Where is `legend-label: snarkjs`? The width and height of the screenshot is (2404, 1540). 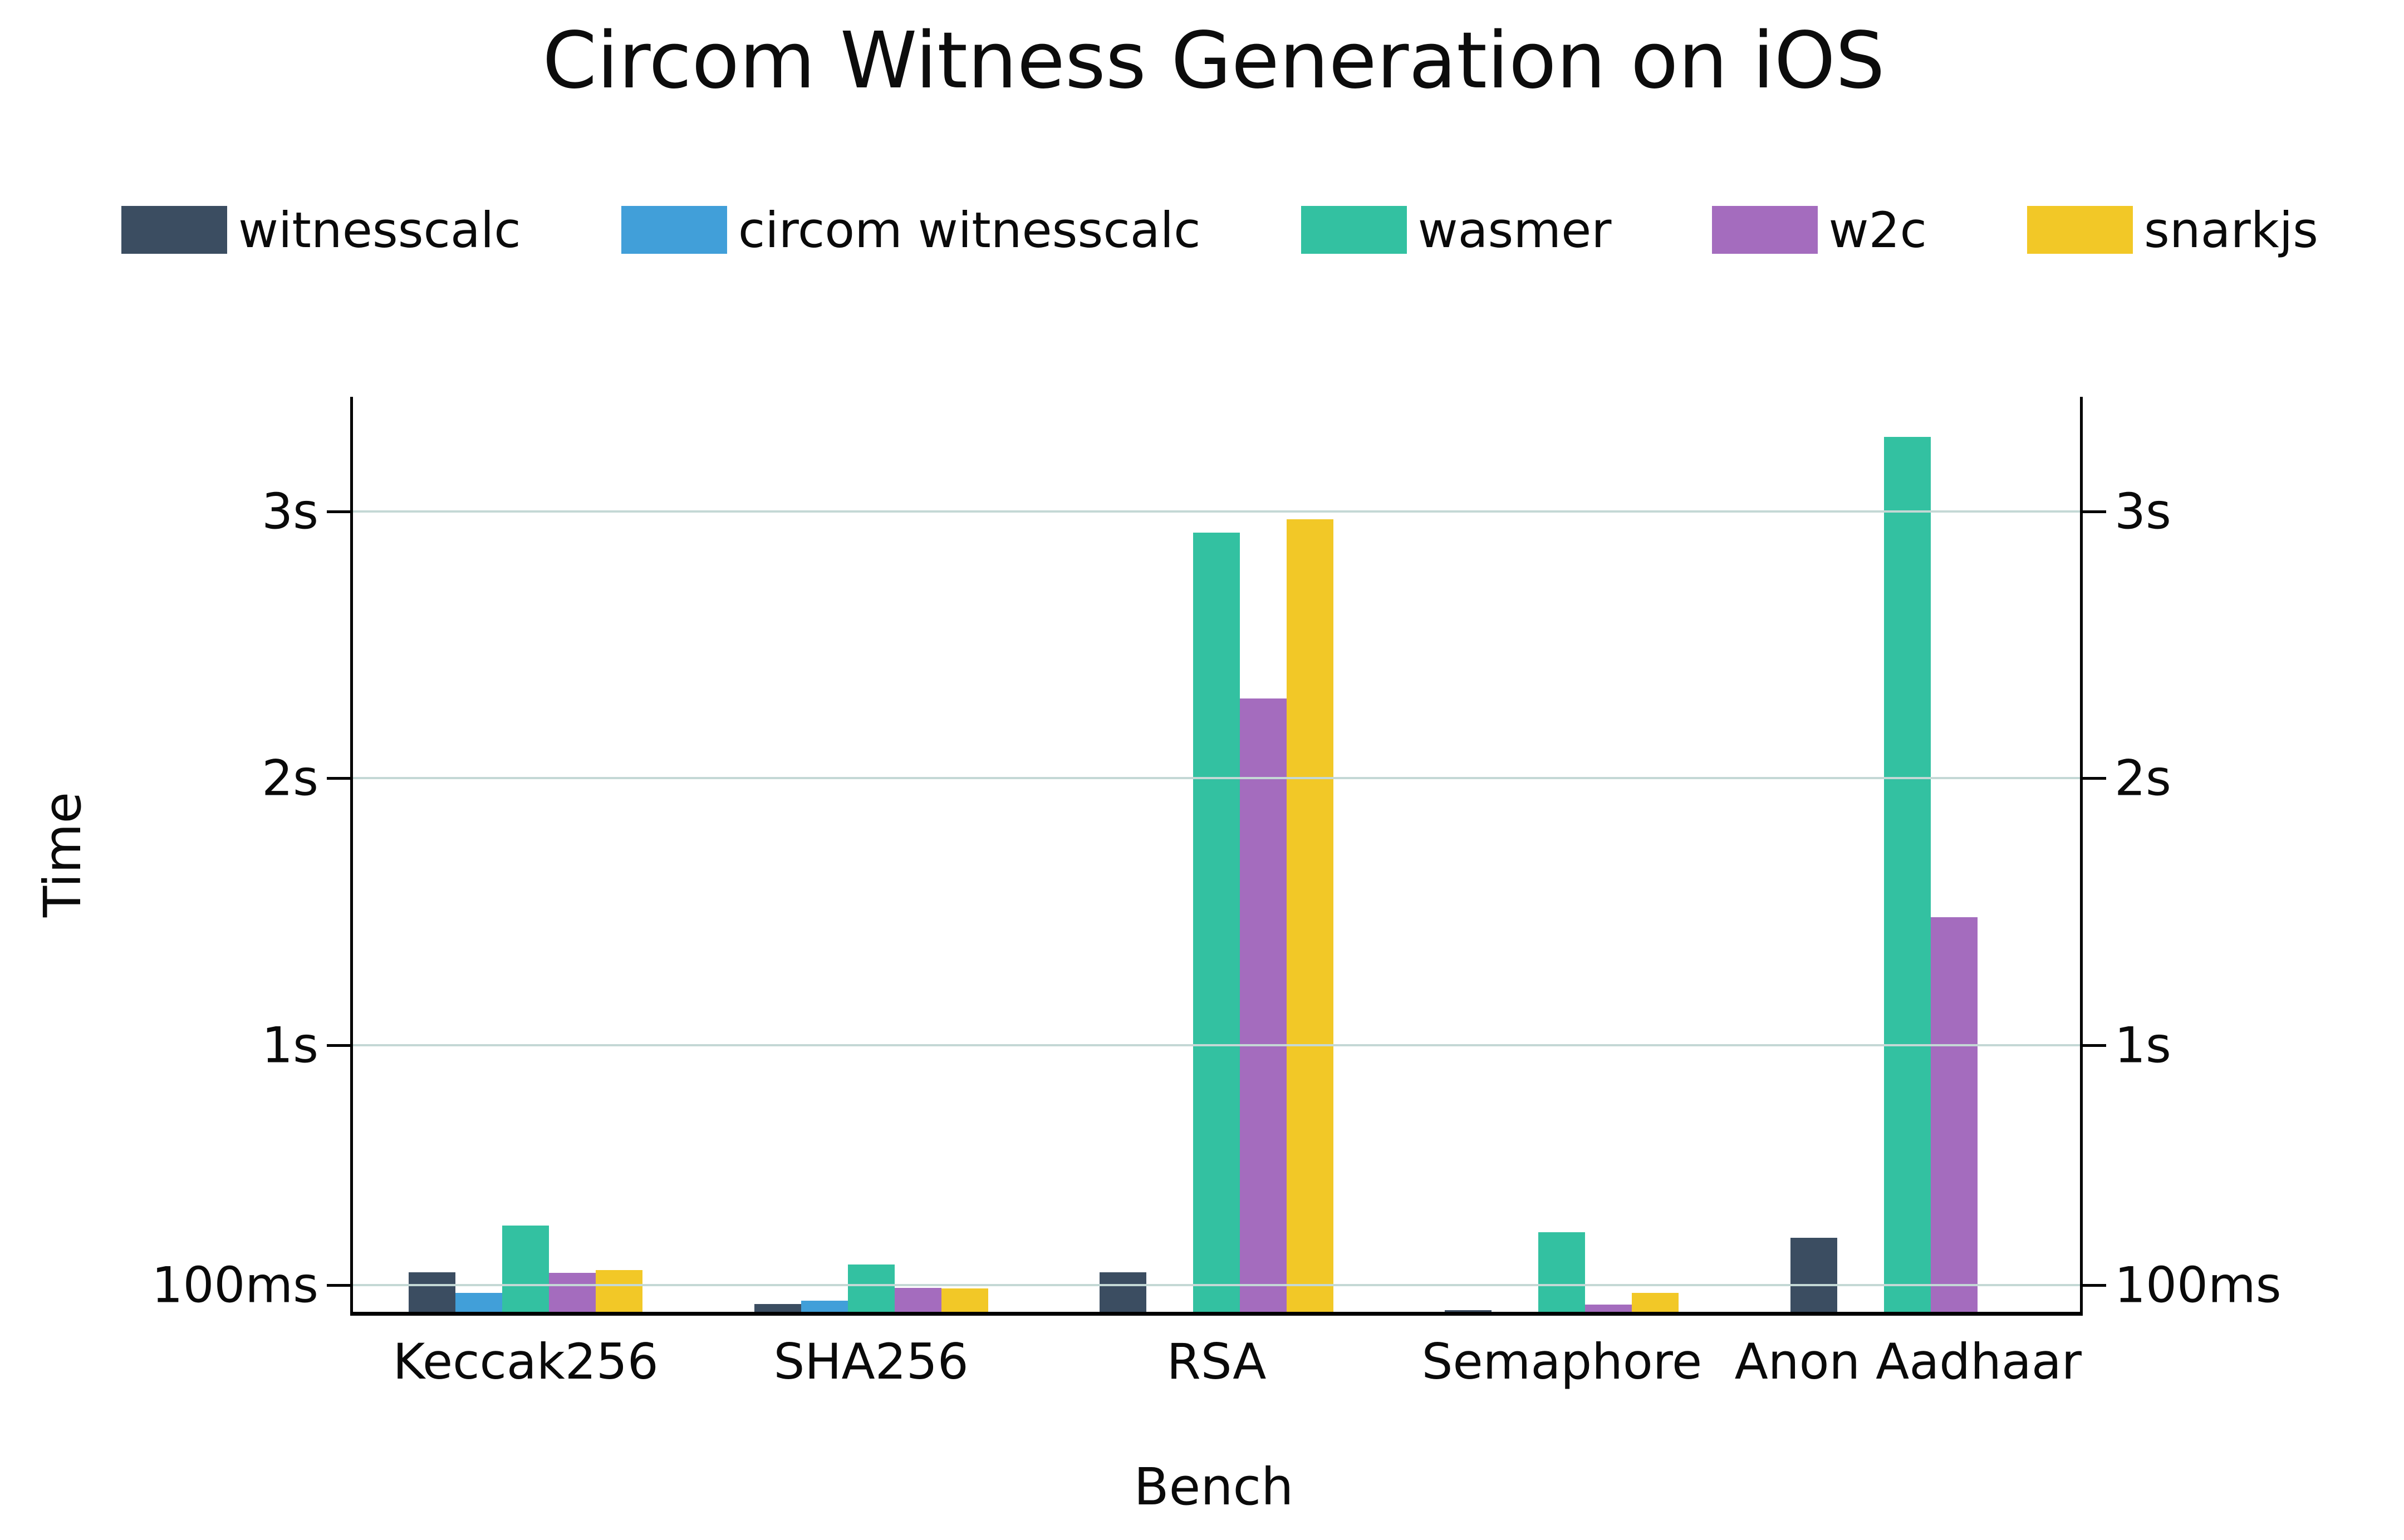 legend-label: snarkjs is located at coordinates (2231, 230).